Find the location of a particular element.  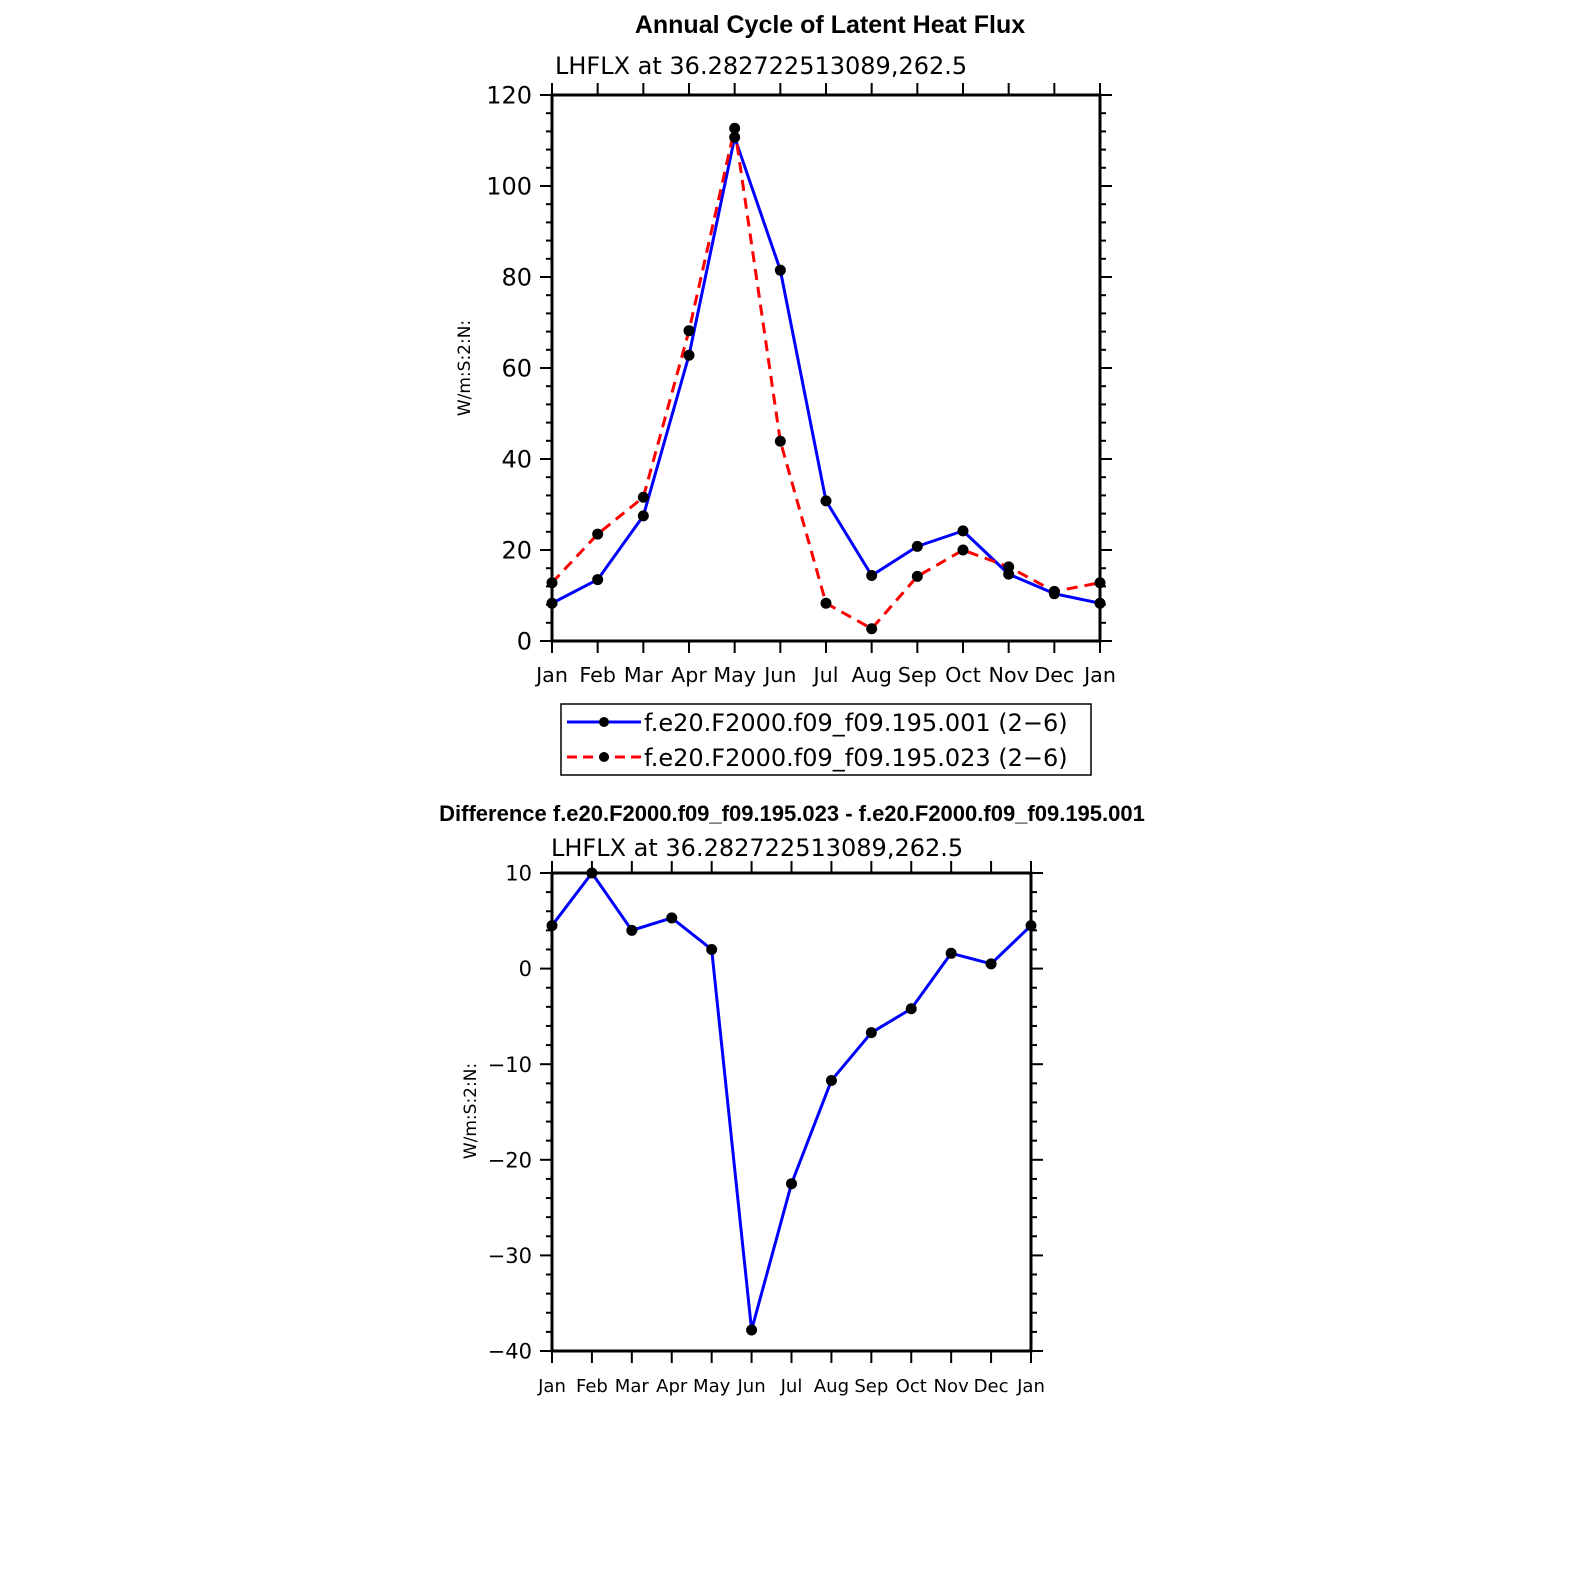

chart2-xtick-label: Nov is located at coordinates (952, 1386).